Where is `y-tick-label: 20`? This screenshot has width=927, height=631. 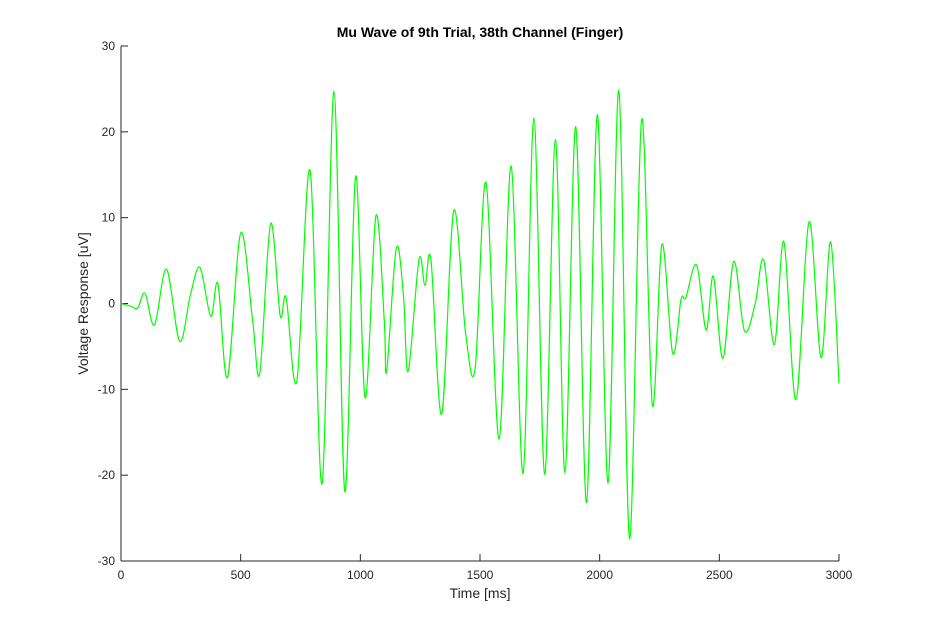
y-tick-label: 20 is located at coordinates (109, 132).